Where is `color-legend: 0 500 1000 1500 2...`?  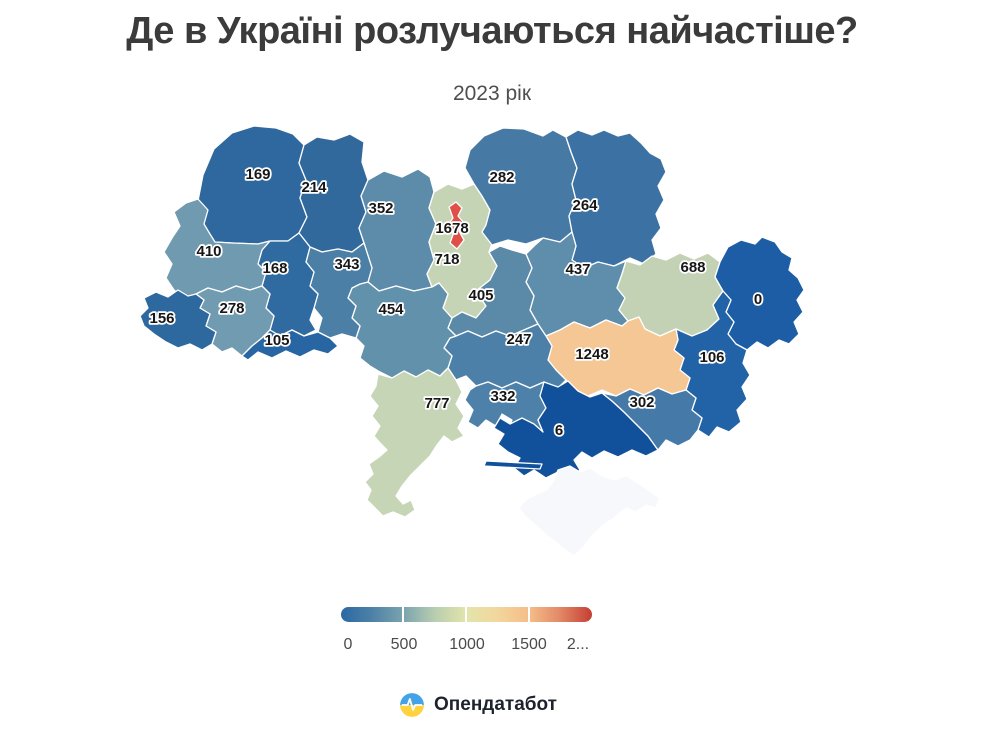
color-legend: 0 500 1000 1500 2... is located at coordinates (466, 632).